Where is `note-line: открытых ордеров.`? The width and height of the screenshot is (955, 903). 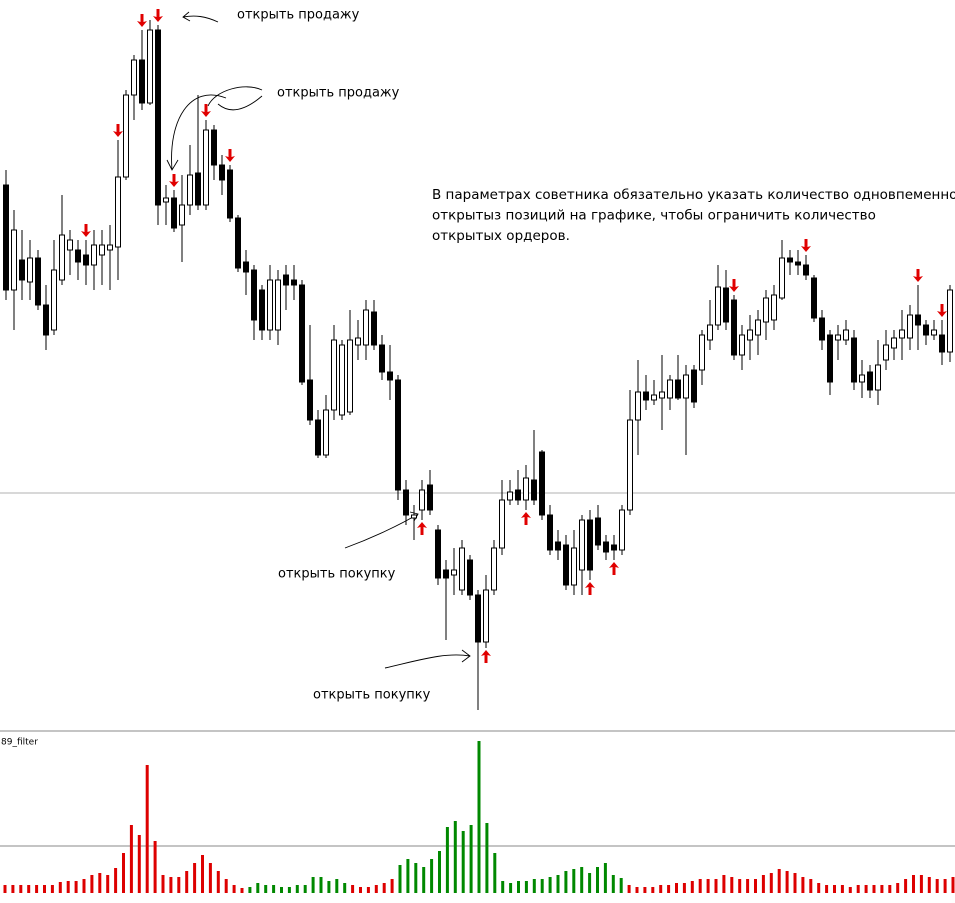
note-line: открытых ордеров. is located at coordinates (501, 236).